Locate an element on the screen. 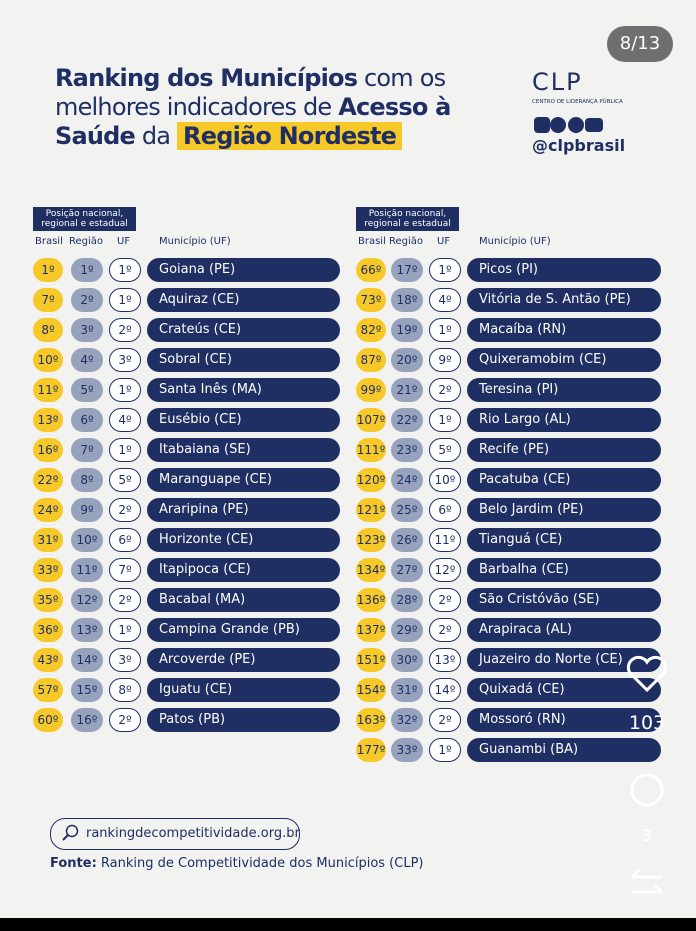  brasil-rank: 35º is located at coordinates (48, 600).